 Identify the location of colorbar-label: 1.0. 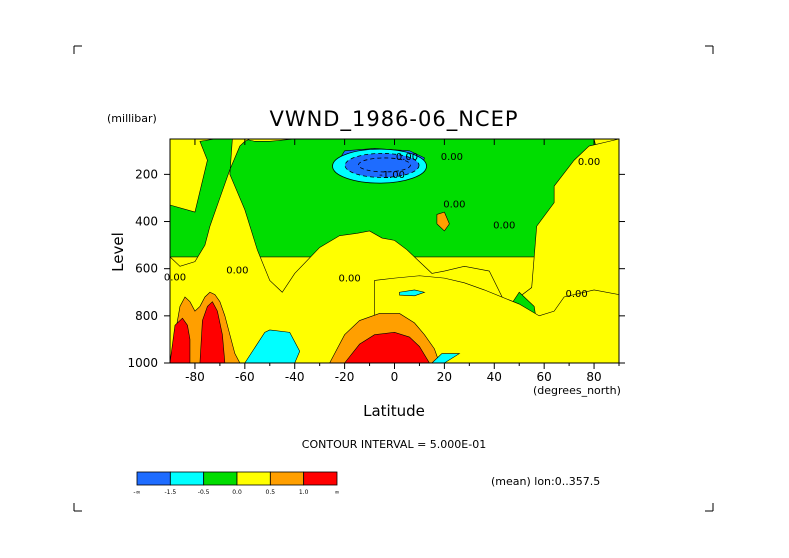
(304, 492).